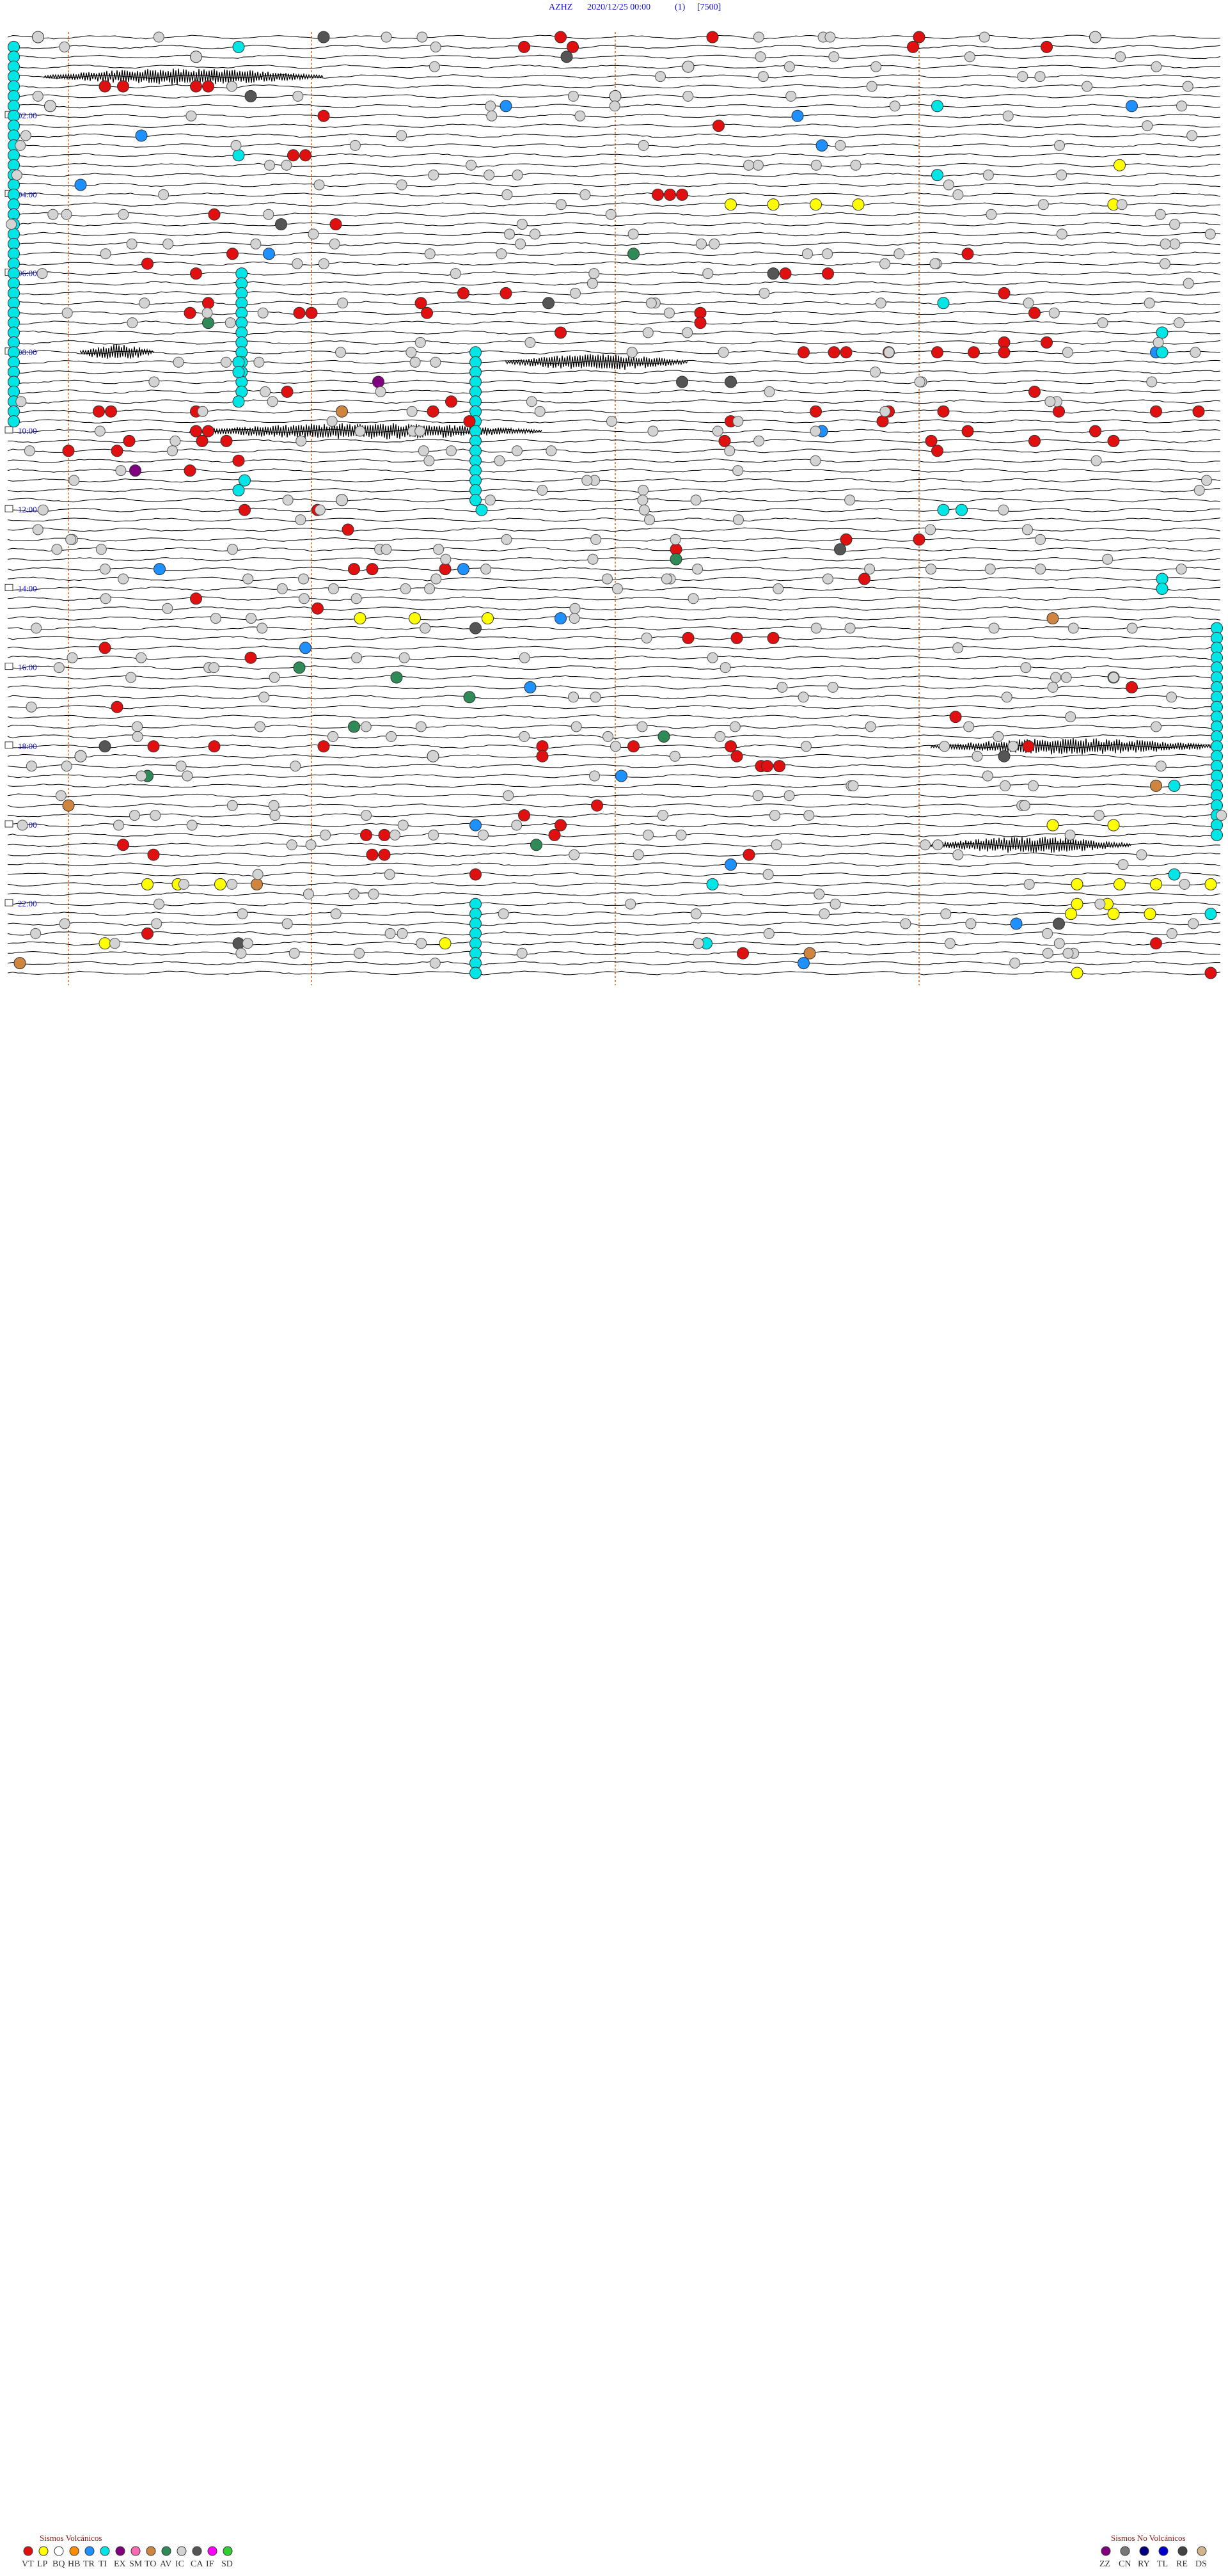 This screenshot has height=2576, width=1228. What do you see at coordinates (135, 2551) in the screenshot?
I see `legend-swatch-sm` at bounding box center [135, 2551].